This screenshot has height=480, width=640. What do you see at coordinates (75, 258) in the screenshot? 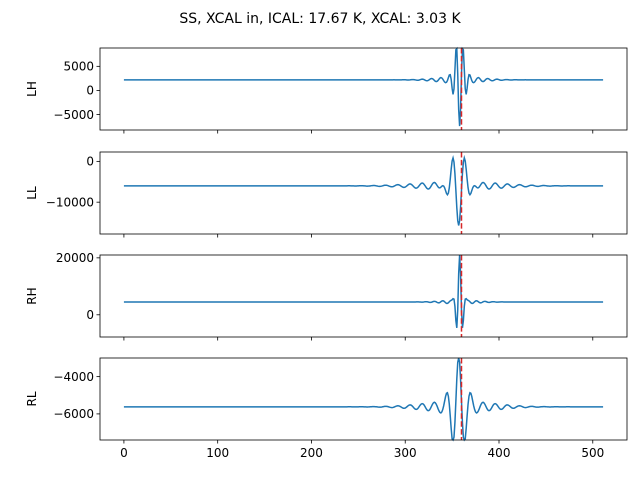
I see `y-tick-label-rh: 20000` at bounding box center [75, 258].